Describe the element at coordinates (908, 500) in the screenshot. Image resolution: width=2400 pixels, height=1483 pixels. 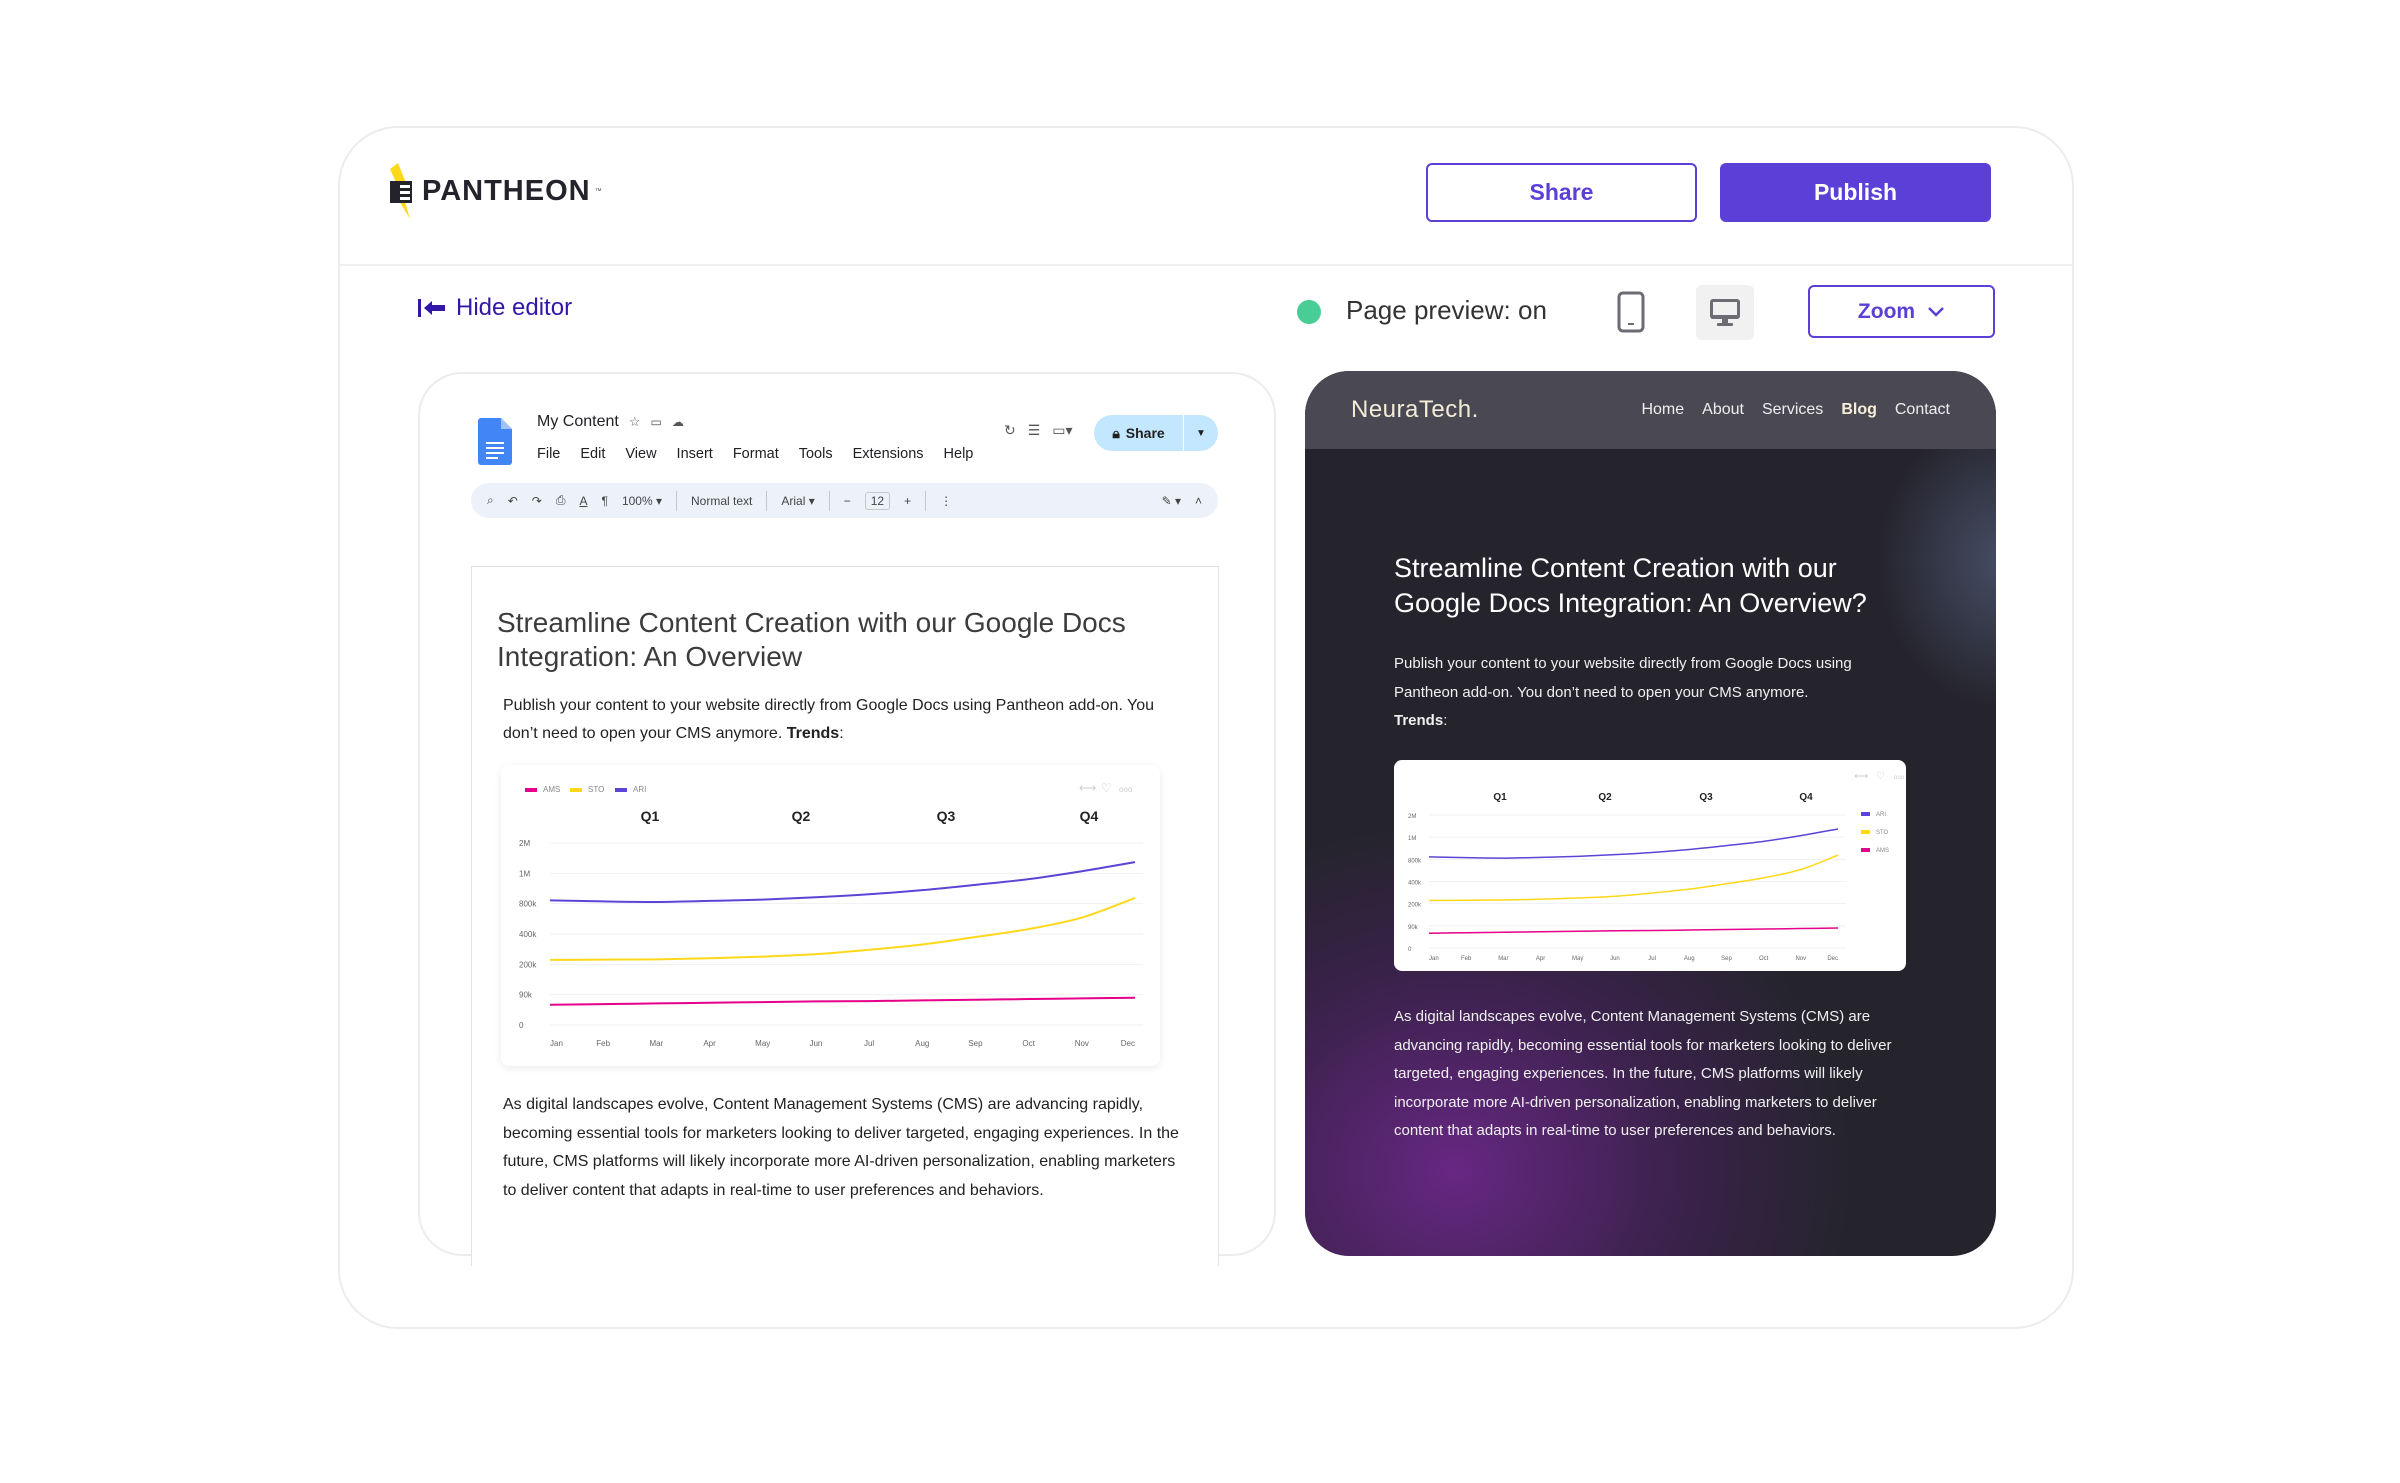
I see `increase-font-icon: +` at that location.